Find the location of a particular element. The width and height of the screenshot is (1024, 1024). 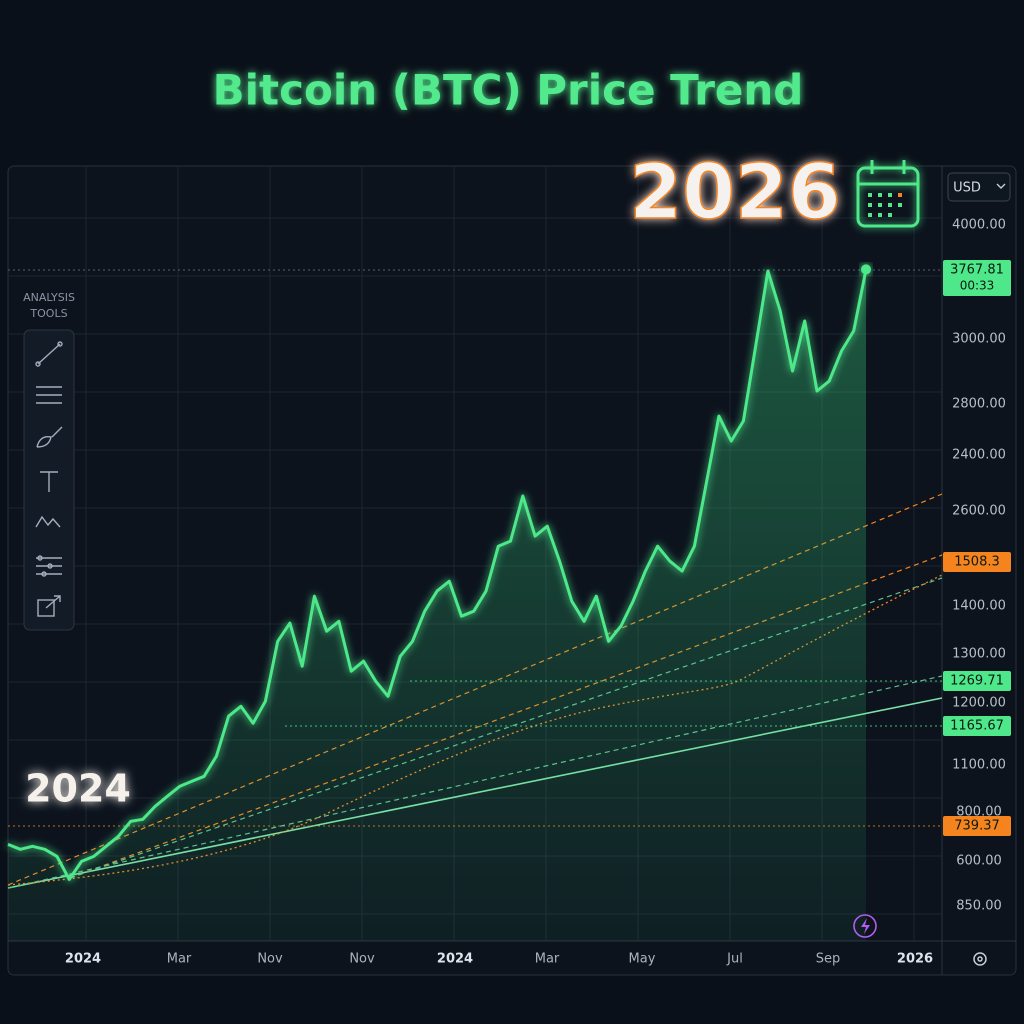

lightning-button is located at coordinates (865, 926).